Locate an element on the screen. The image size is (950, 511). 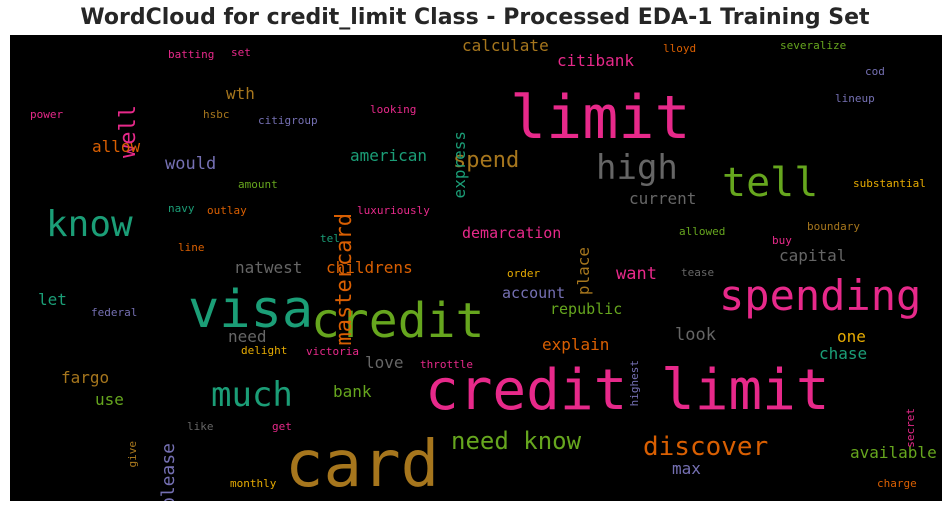
wordcloud-word: credit limit is located at coordinates (627, 390).